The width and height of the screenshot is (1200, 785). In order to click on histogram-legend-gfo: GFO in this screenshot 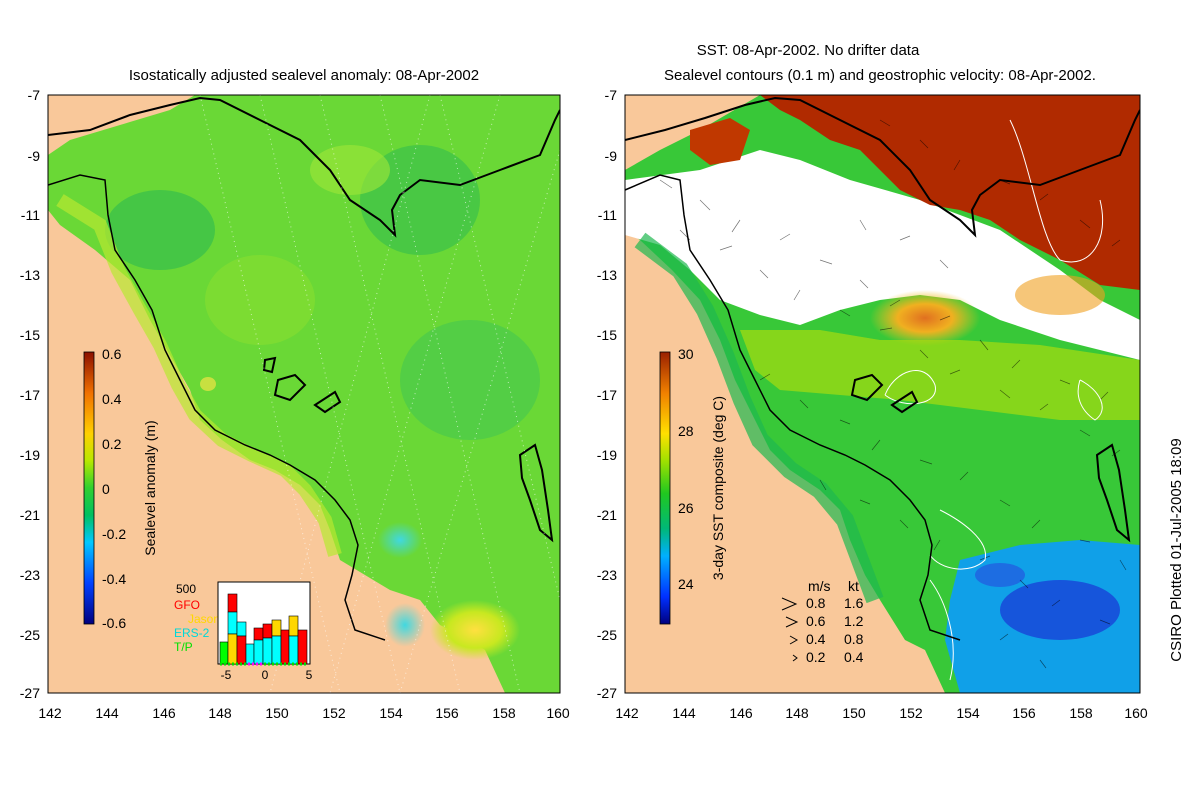, I will do `click(187, 605)`.